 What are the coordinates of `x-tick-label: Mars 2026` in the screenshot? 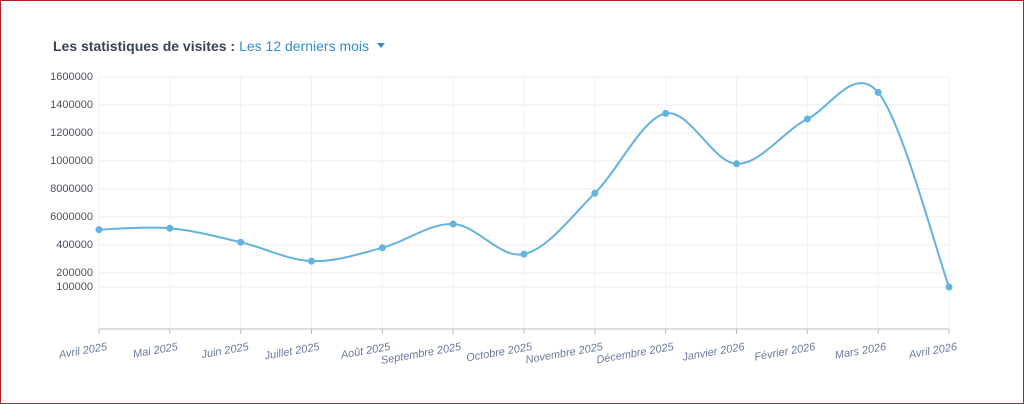 It's located at (861, 351).